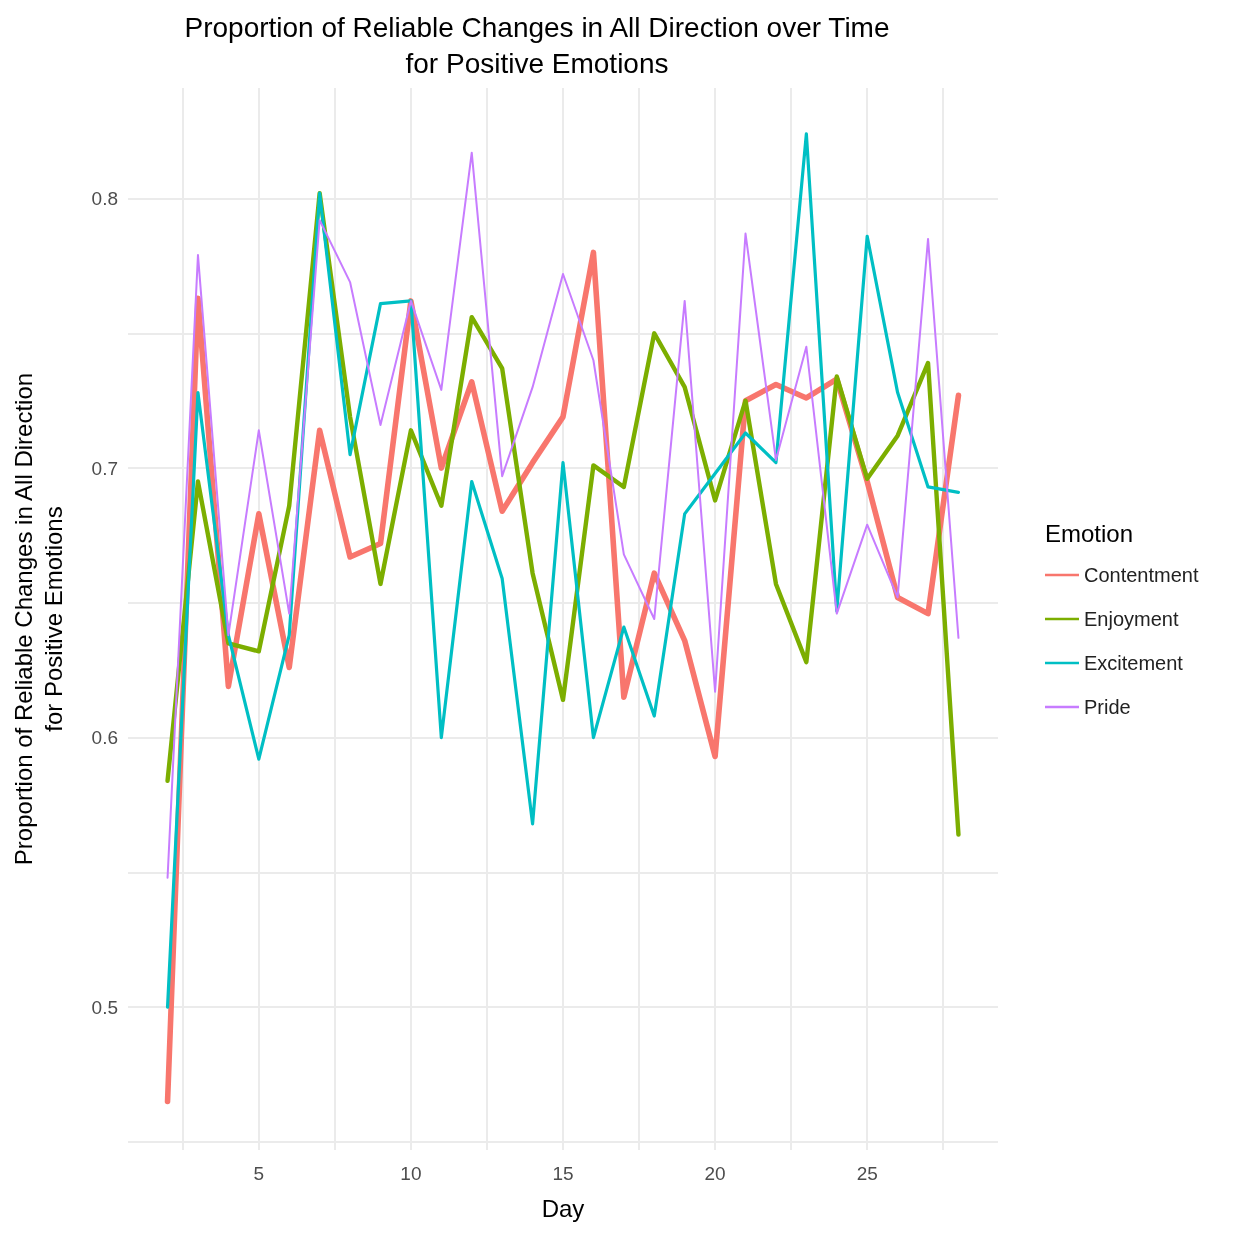 The width and height of the screenshot is (1235, 1234). Describe the element at coordinates (1089, 533) in the screenshot. I see `legend-title: Emotion` at that location.